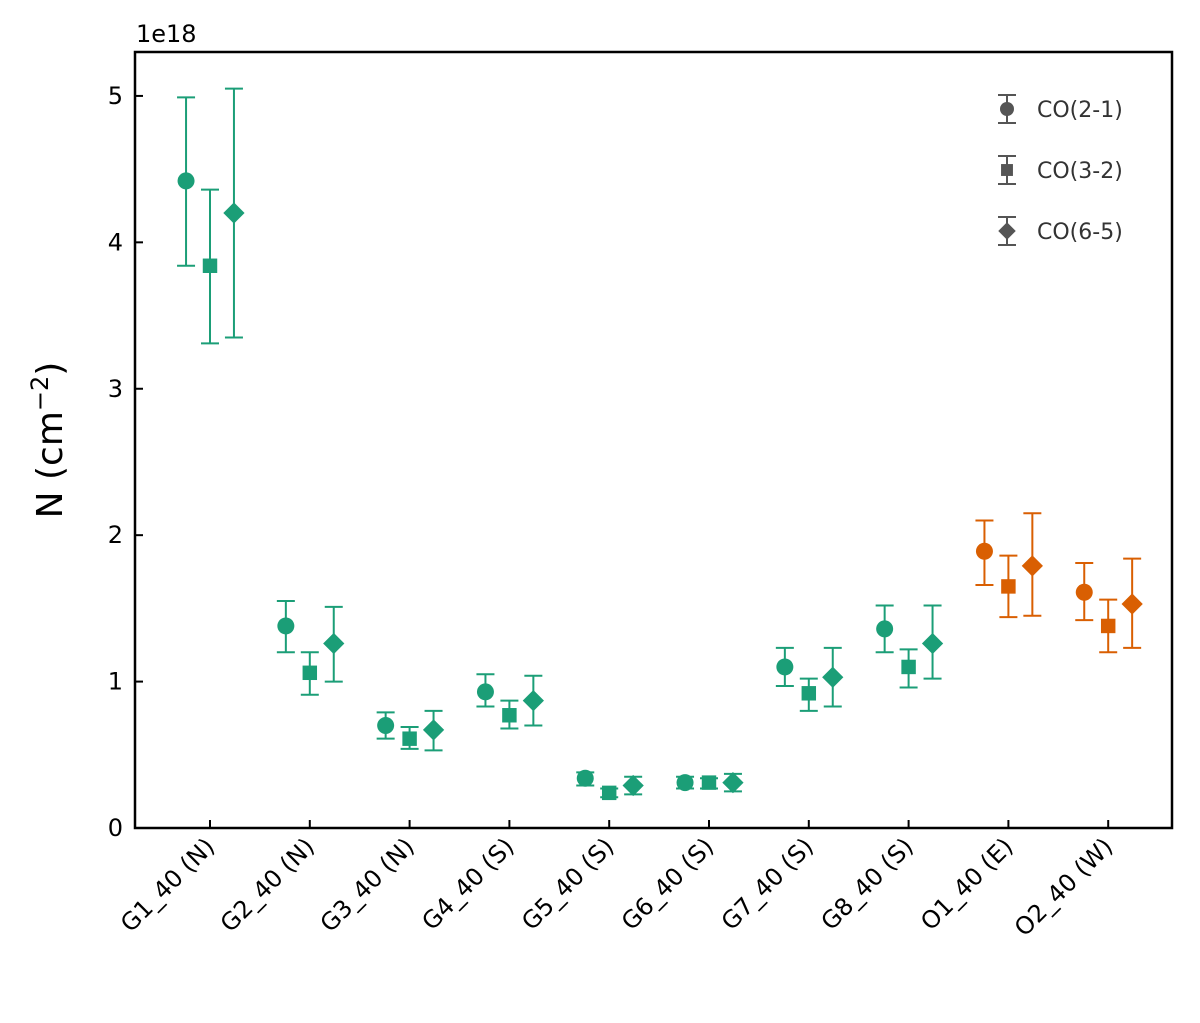 This screenshot has height=1023, width=1200. I want to click on y-tick-label: 5, so click(115, 96).